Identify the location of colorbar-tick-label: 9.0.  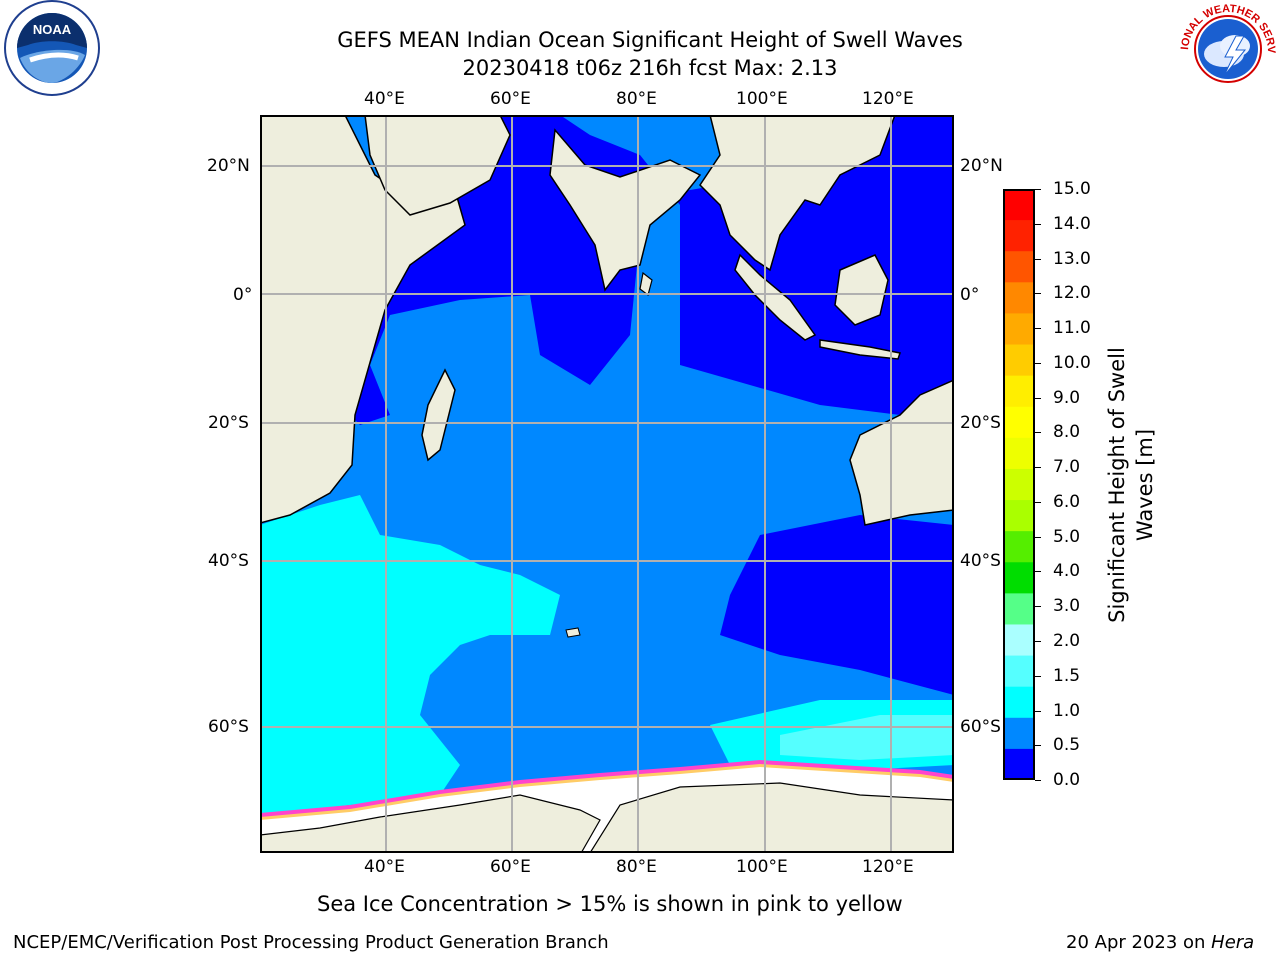
(1067, 397).